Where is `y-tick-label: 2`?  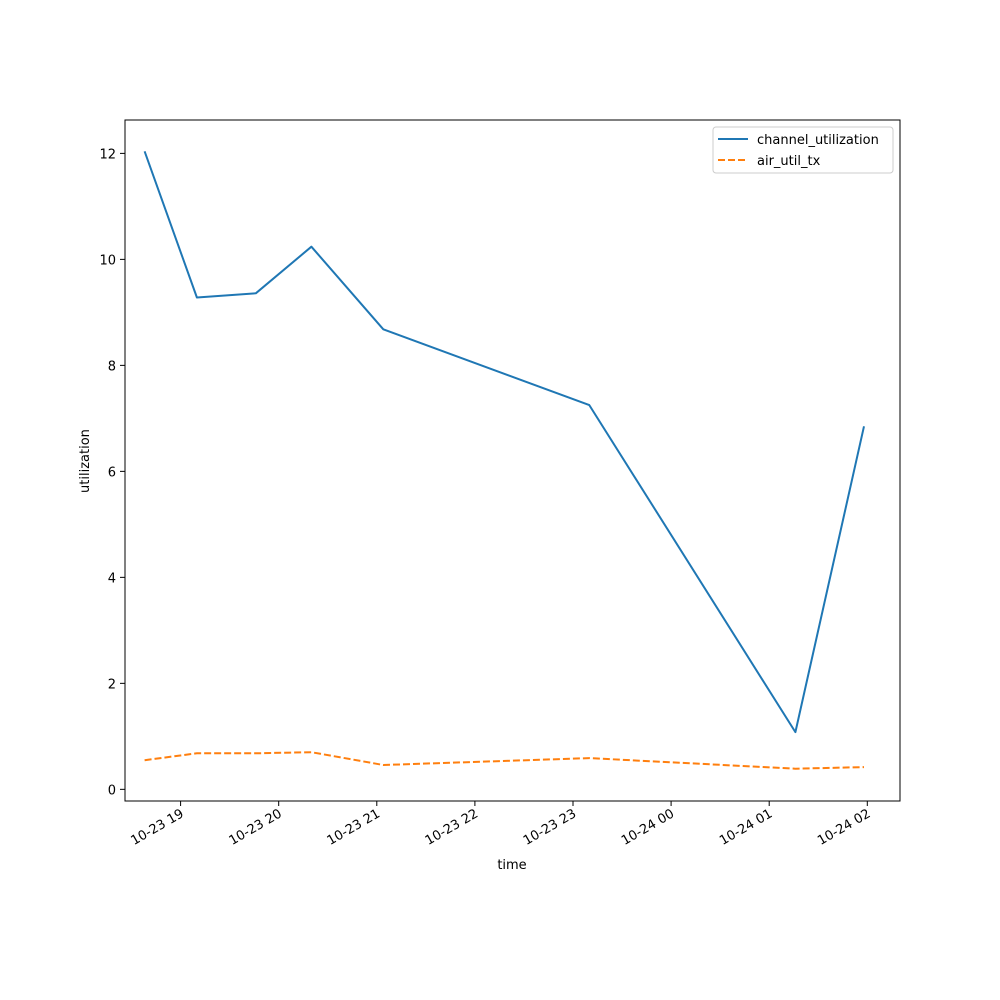 y-tick-label: 2 is located at coordinates (112, 684).